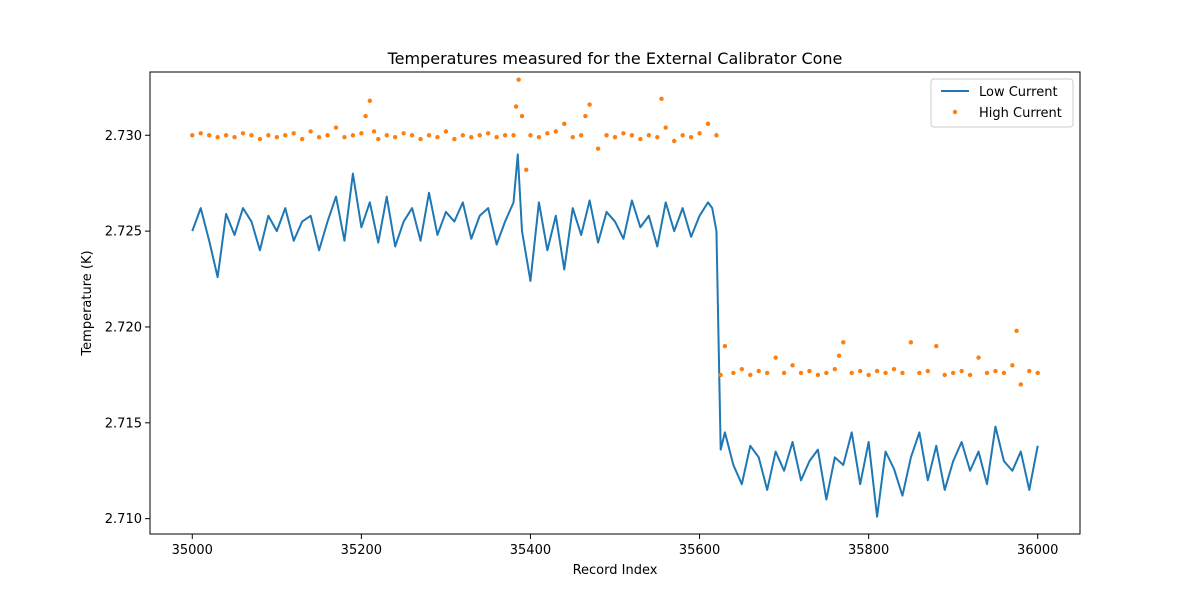 The image size is (1200, 600). I want to click on x-tick-label: 35800, so click(868, 550).